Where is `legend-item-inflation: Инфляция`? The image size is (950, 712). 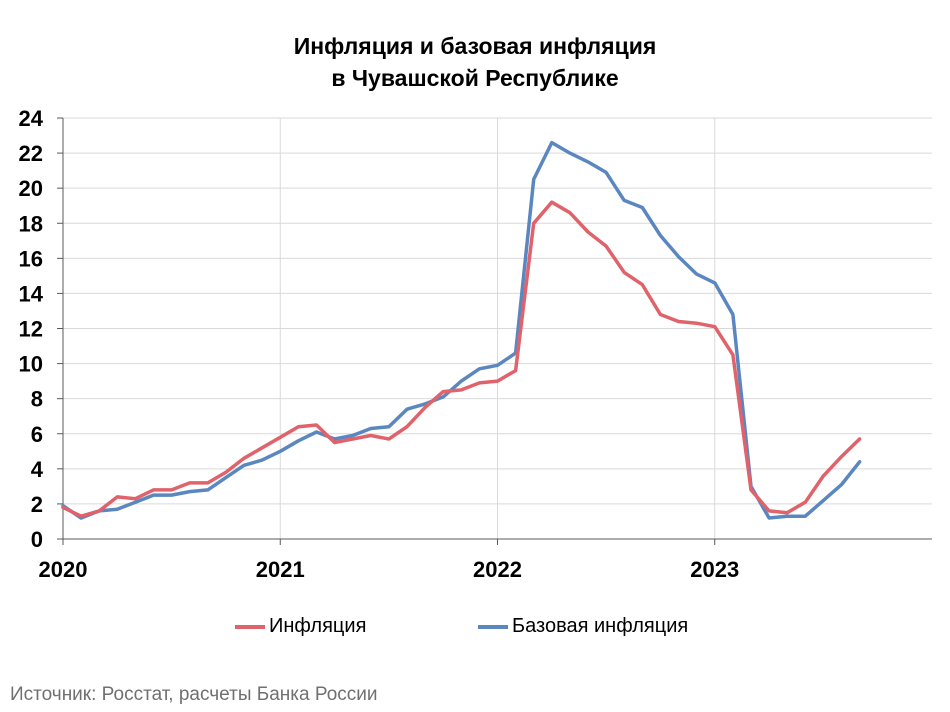 legend-item-inflation: Инфляция is located at coordinates (300, 626).